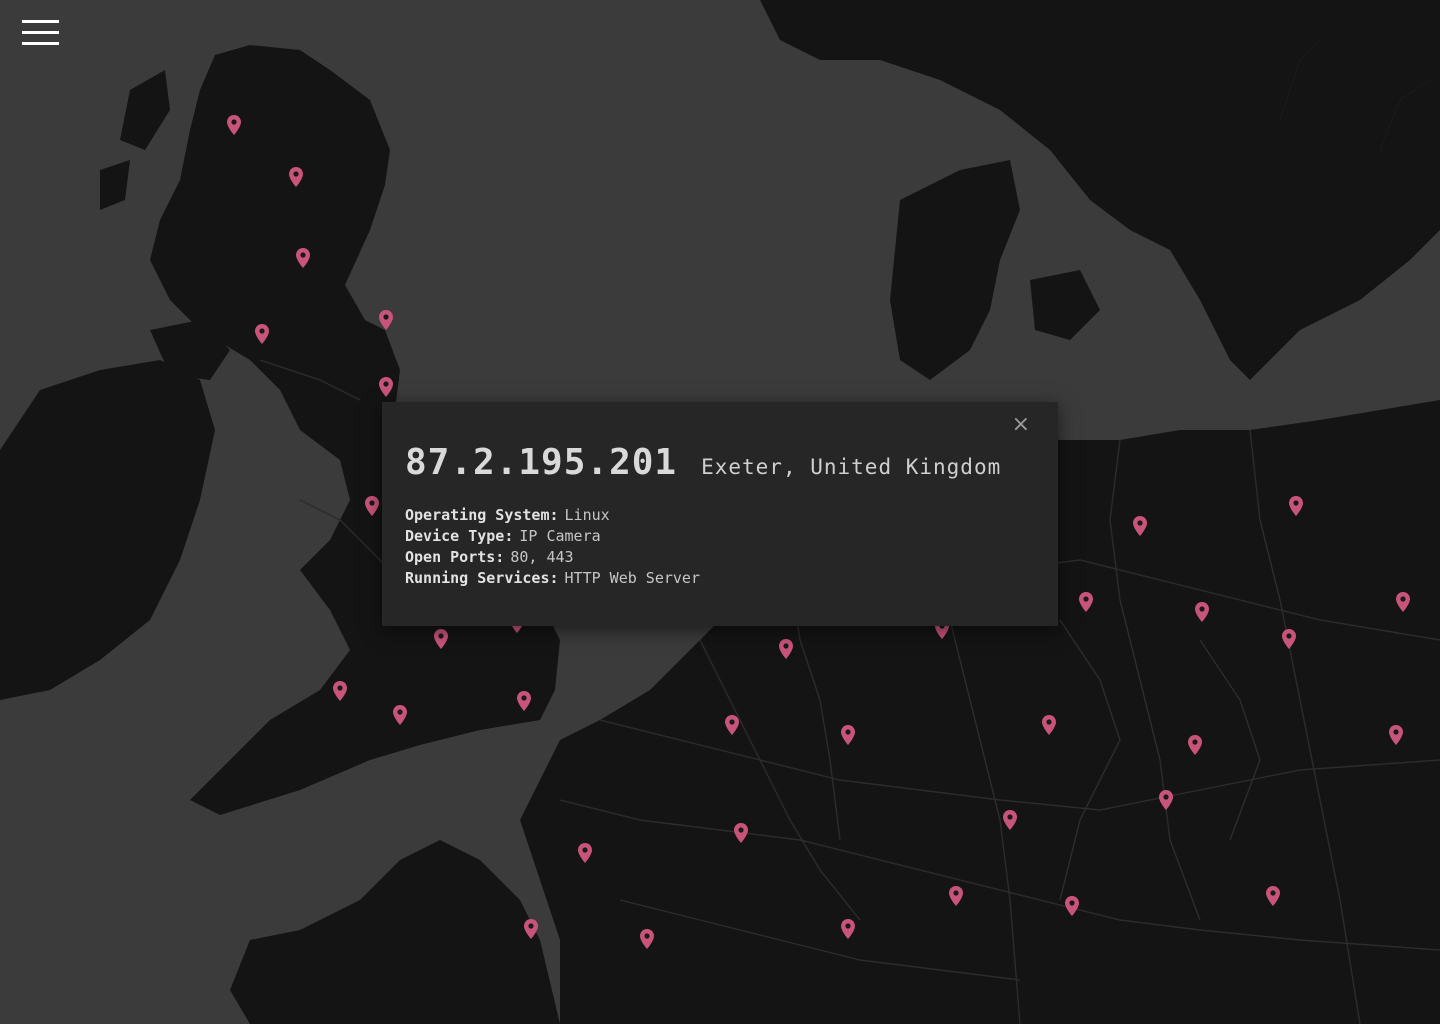 The image size is (1440, 1024). Describe the element at coordinates (541, 462) in the screenshot. I see `device-ip-address: 87.2.195.201` at that location.